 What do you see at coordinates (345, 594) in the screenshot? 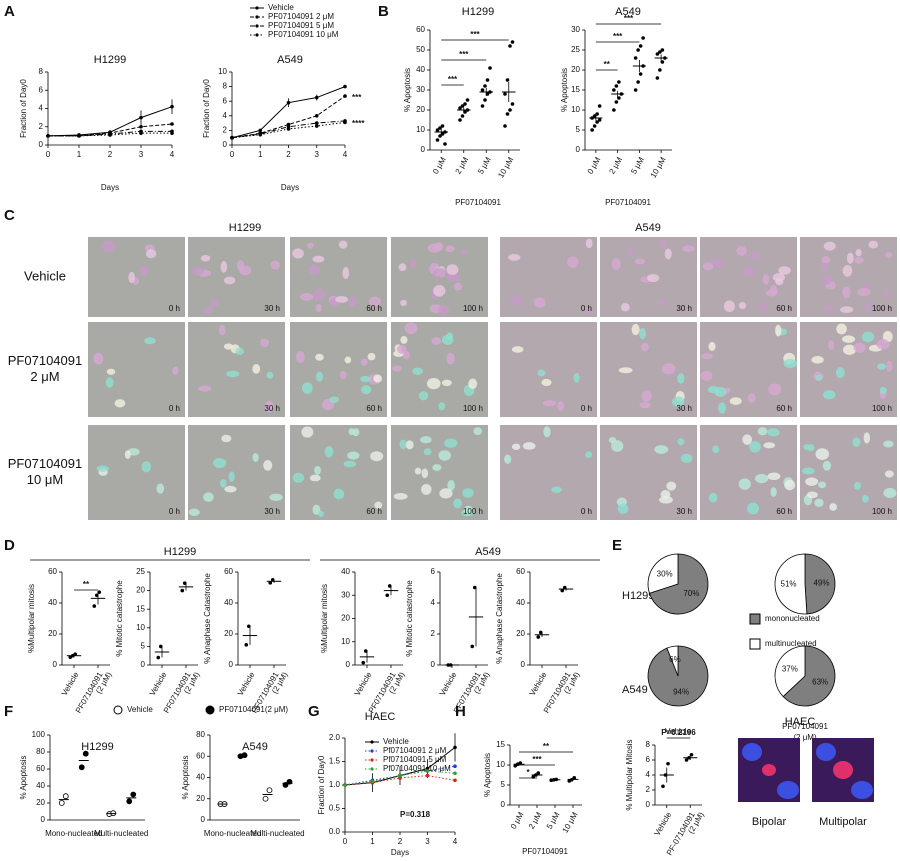
I see `y-tick-label: 30` at bounding box center [345, 594].